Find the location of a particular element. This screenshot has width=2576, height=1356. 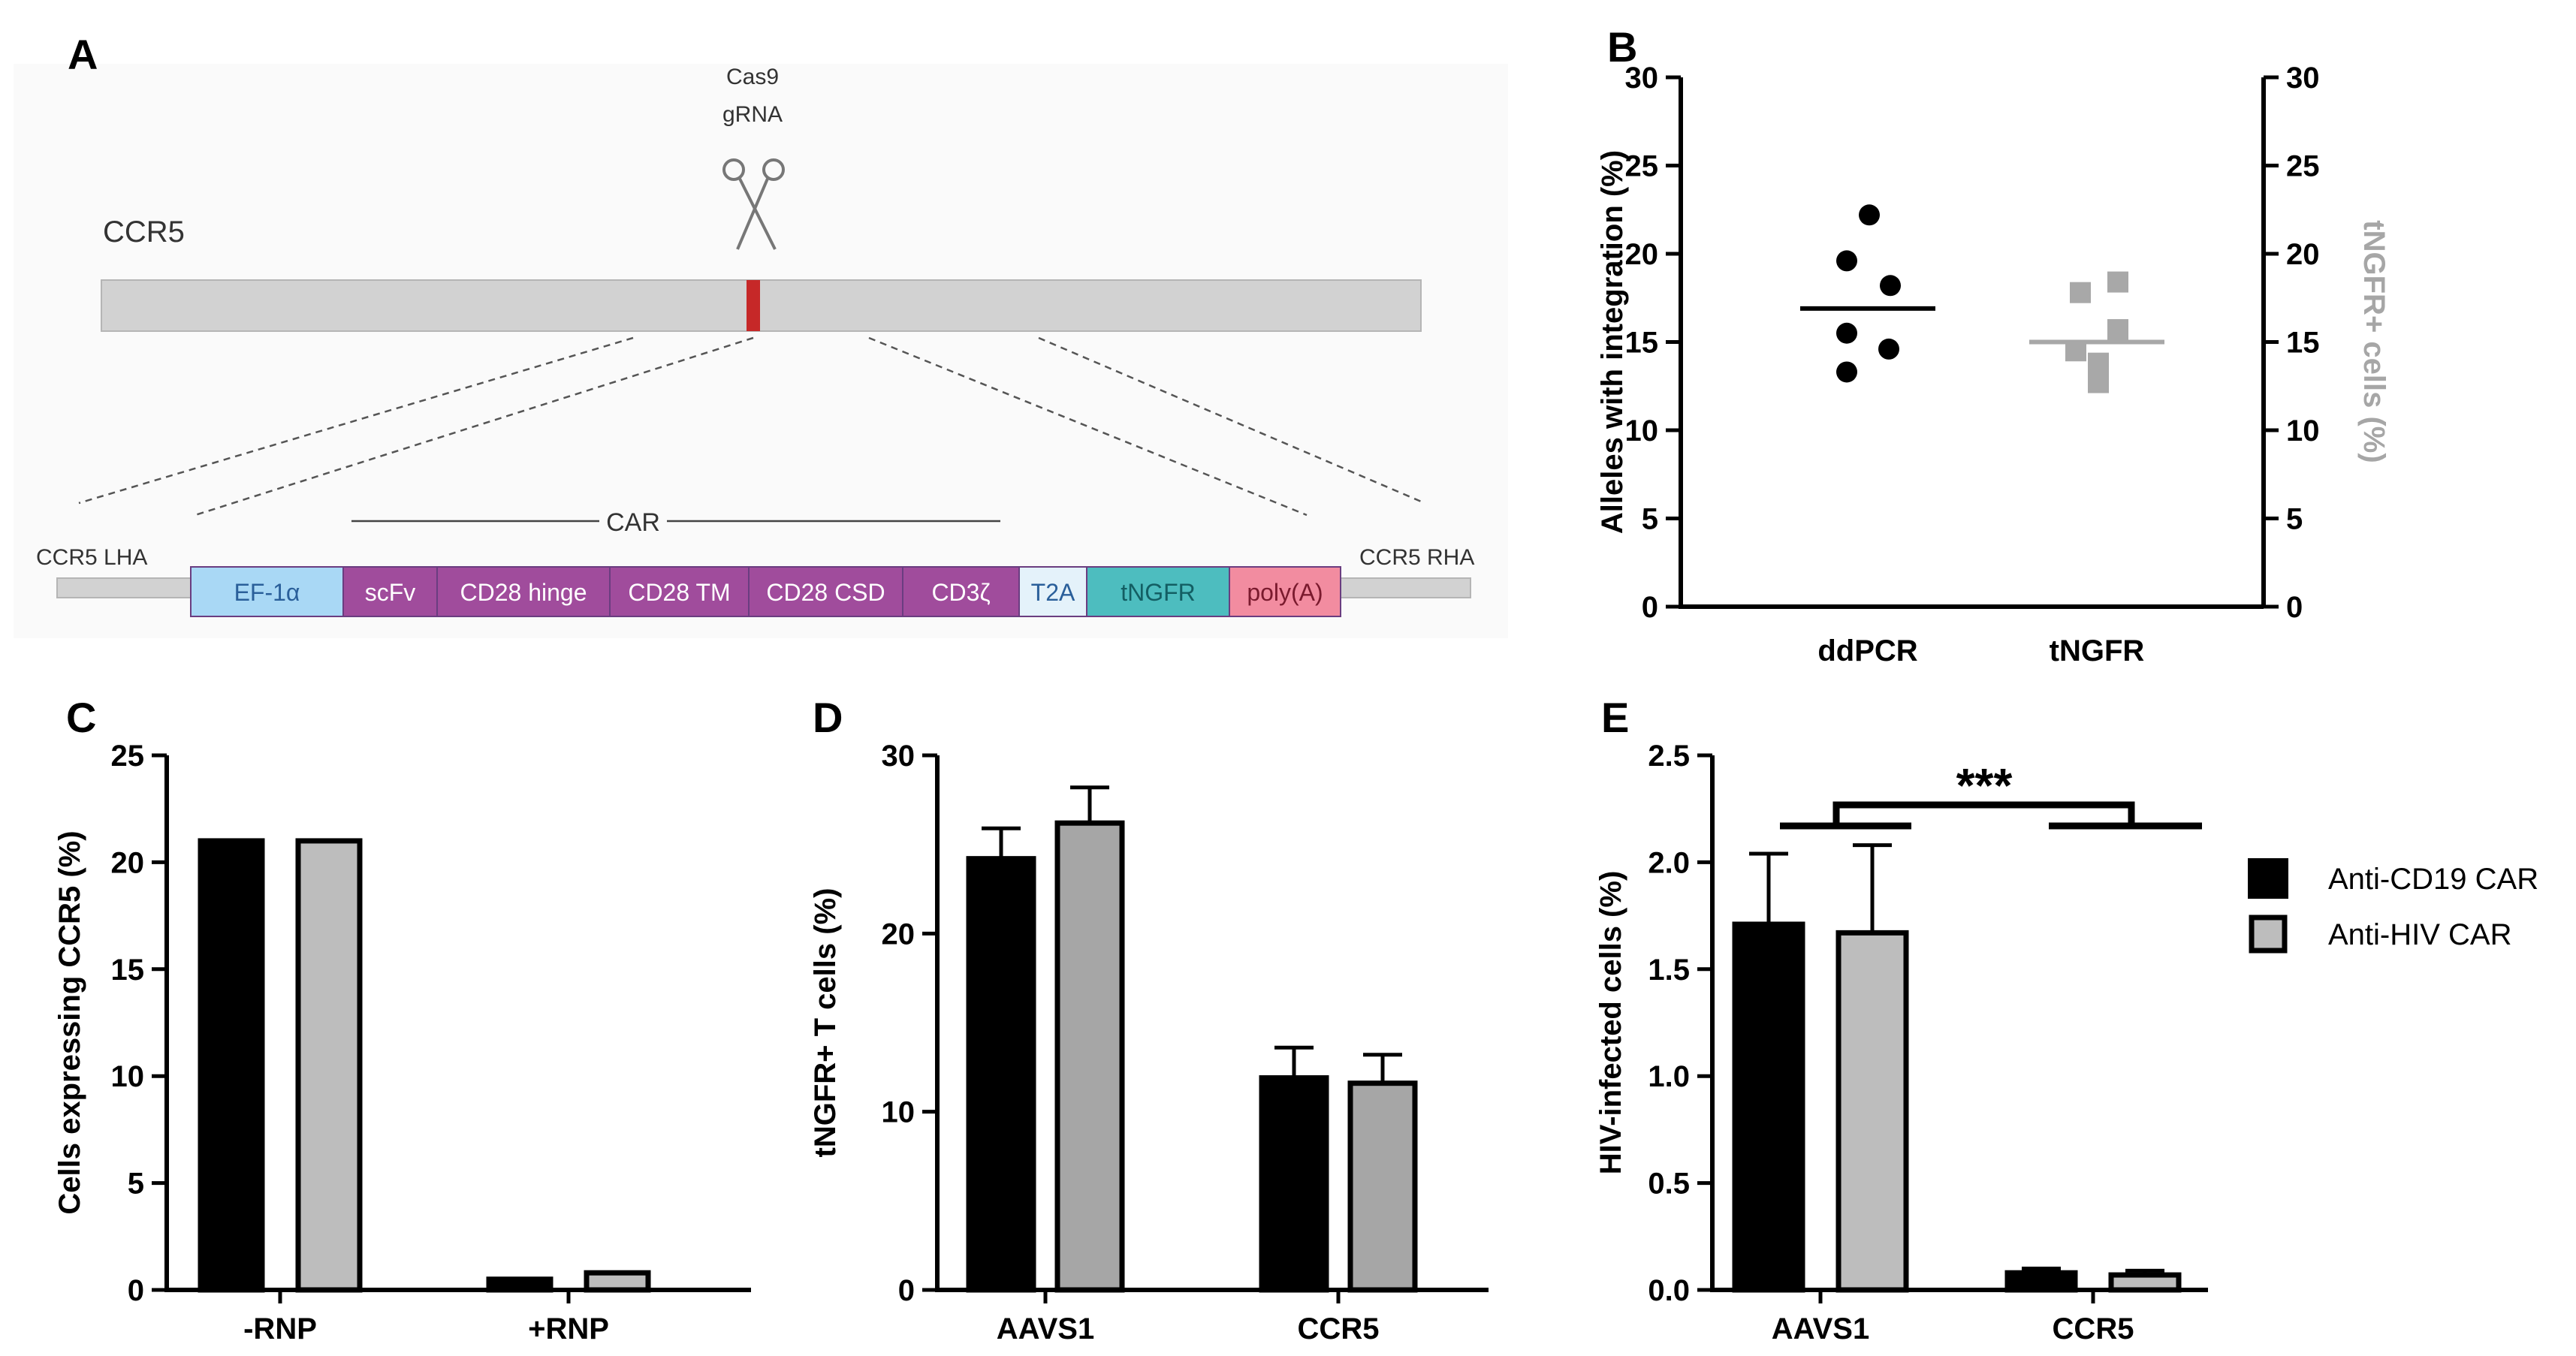

lha-arm is located at coordinates (124, 587).